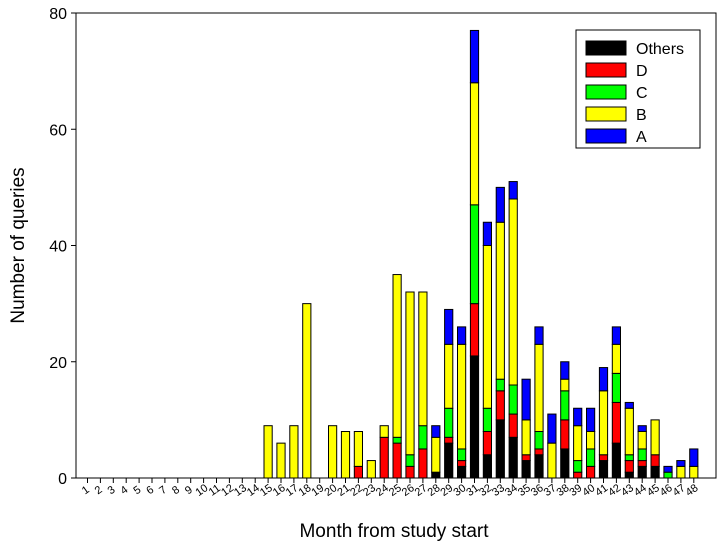 The image size is (727, 547). Describe the element at coordinates (343, 490) in the screenshot. I see `x-tick-label: 21` at that location.